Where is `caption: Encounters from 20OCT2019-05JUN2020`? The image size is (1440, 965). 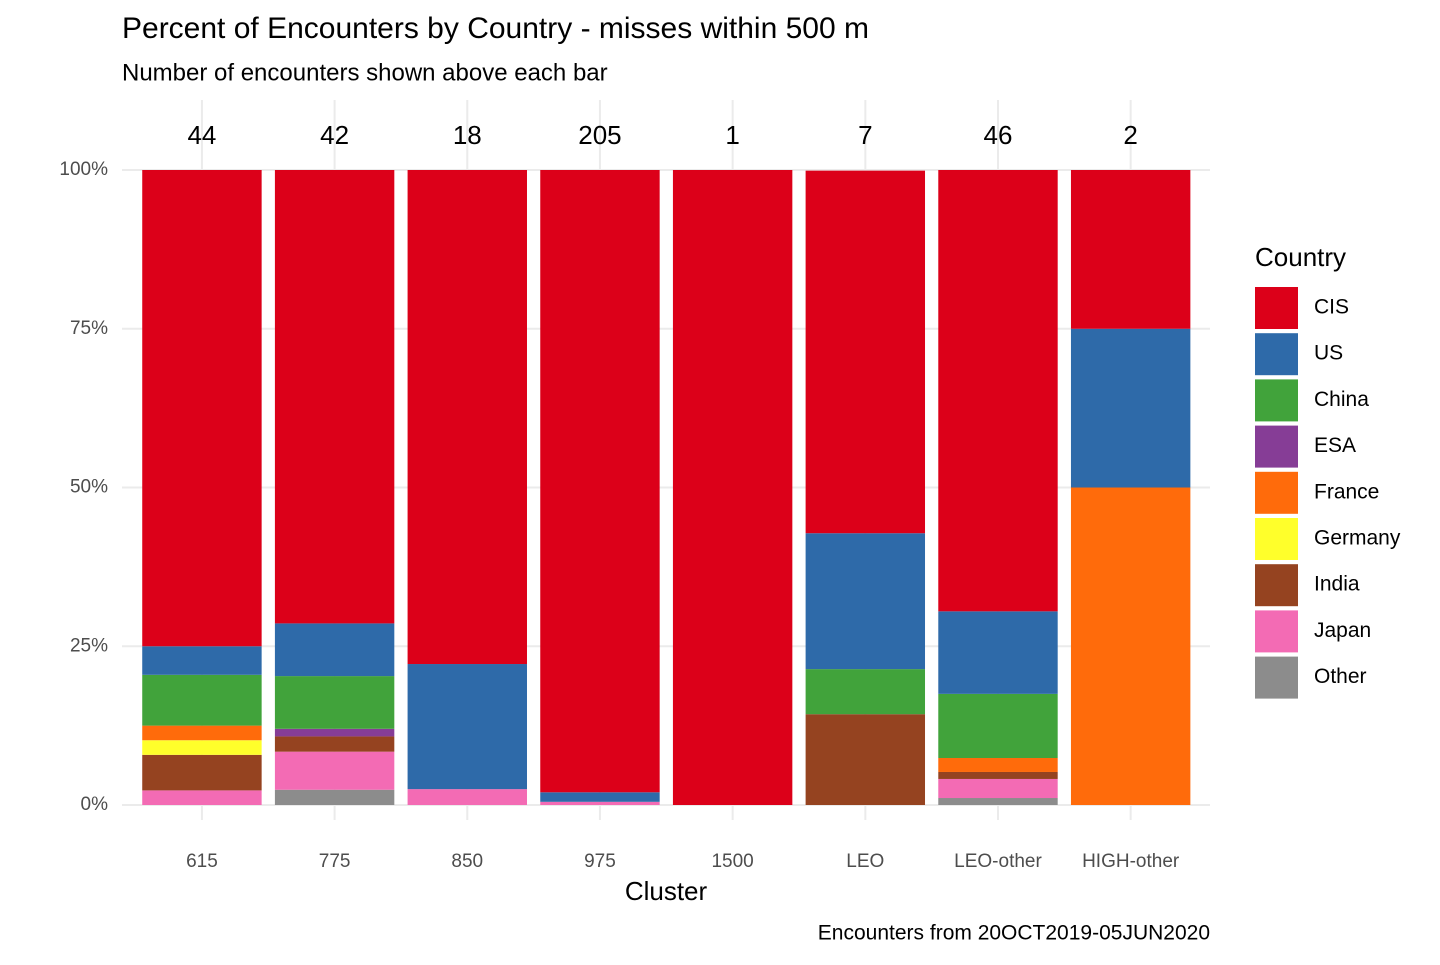
caption: Encounters from 20OCT2019-05JUN2020 is located at coordinates (1014, 933).